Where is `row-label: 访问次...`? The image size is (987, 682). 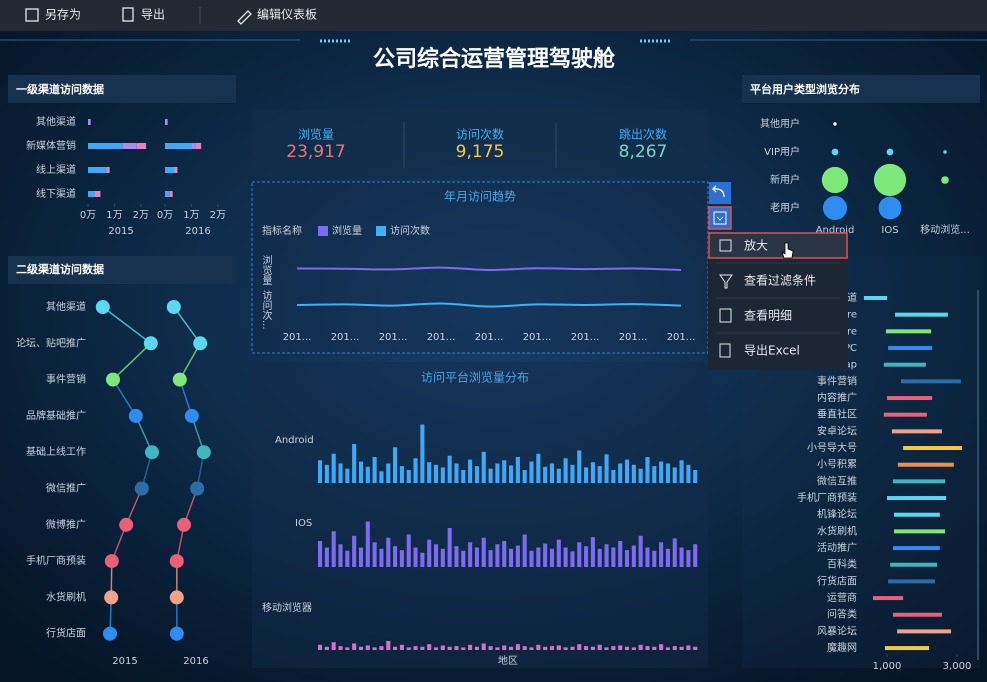 row-label: 访问次... is located at coordinates (266, 310).